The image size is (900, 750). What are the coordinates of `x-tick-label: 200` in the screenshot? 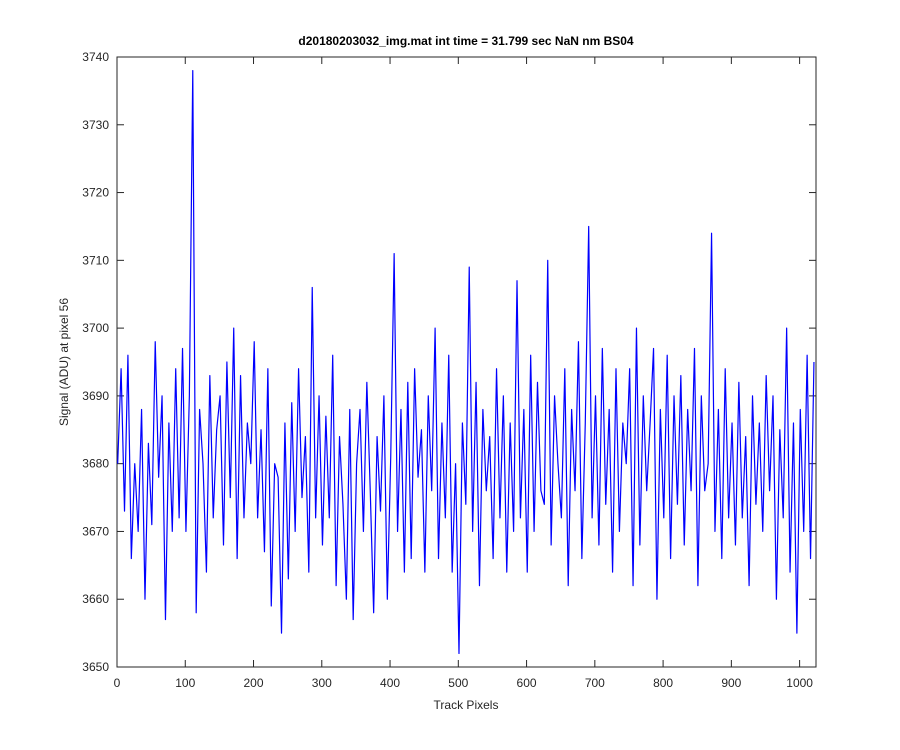 It's located at (254, 683).